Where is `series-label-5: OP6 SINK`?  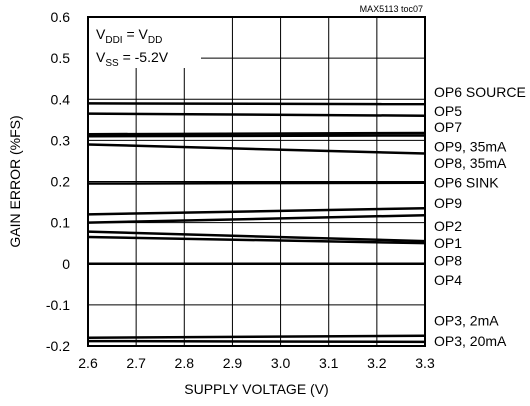 series-label-5: OP6 SINK is located at coordinates (466, 183).